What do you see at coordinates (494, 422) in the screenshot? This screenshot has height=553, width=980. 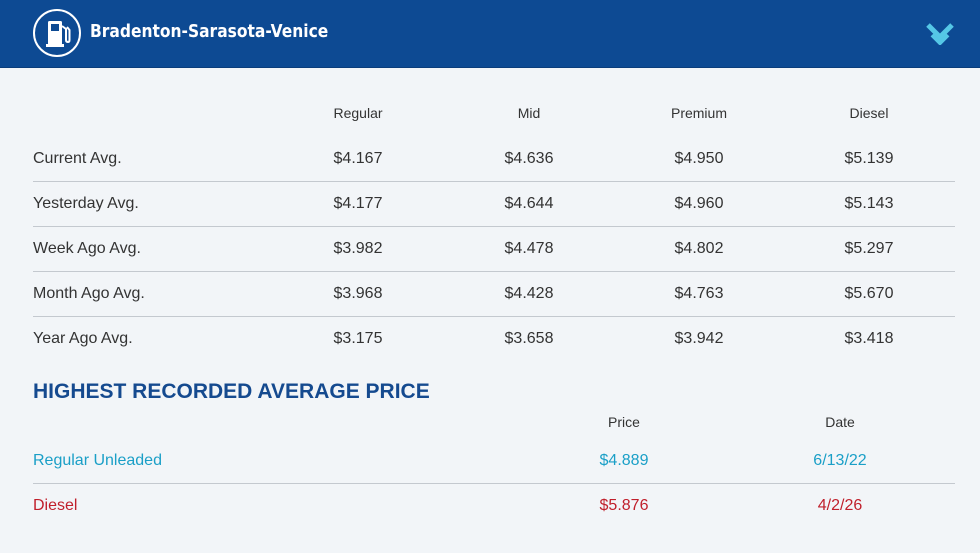 I see `record-header-row: Price Date` at bounding box center [494, 422].